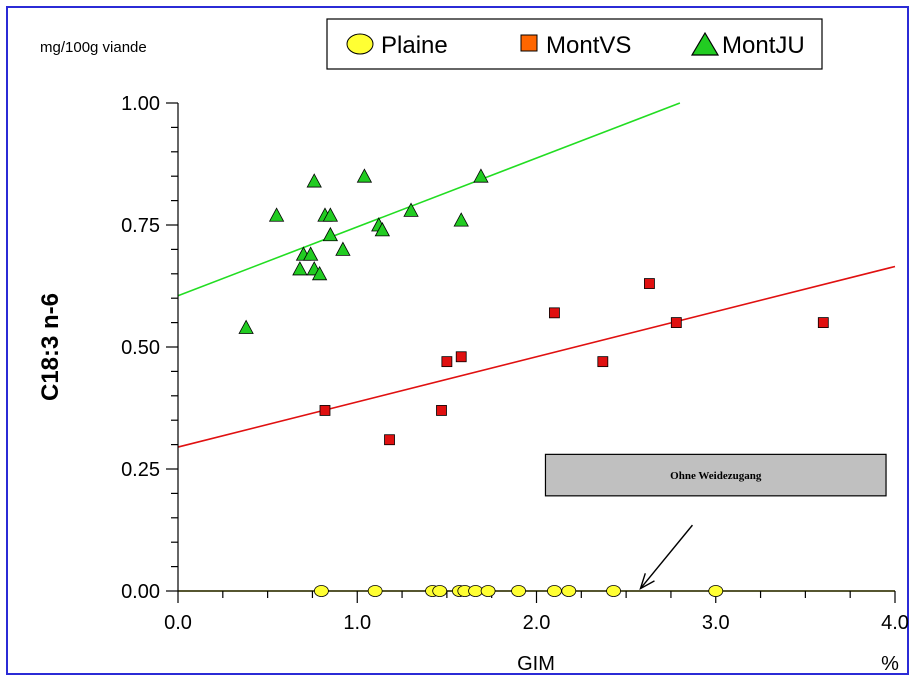 Image resolution: width=919 pixels, height=680 pixels. Describe the element at coordinates (705, 43) in the screenshot. I see `legend-triangle-marker` at that location.